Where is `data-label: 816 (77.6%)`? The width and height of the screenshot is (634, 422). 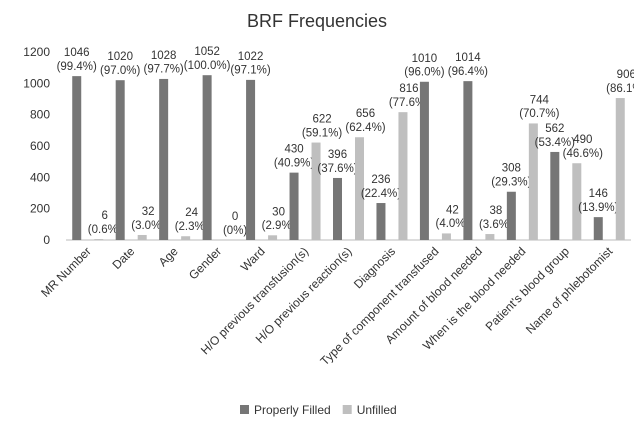 data-label: 816 (77.6%) is located at coordinates (409, 96).